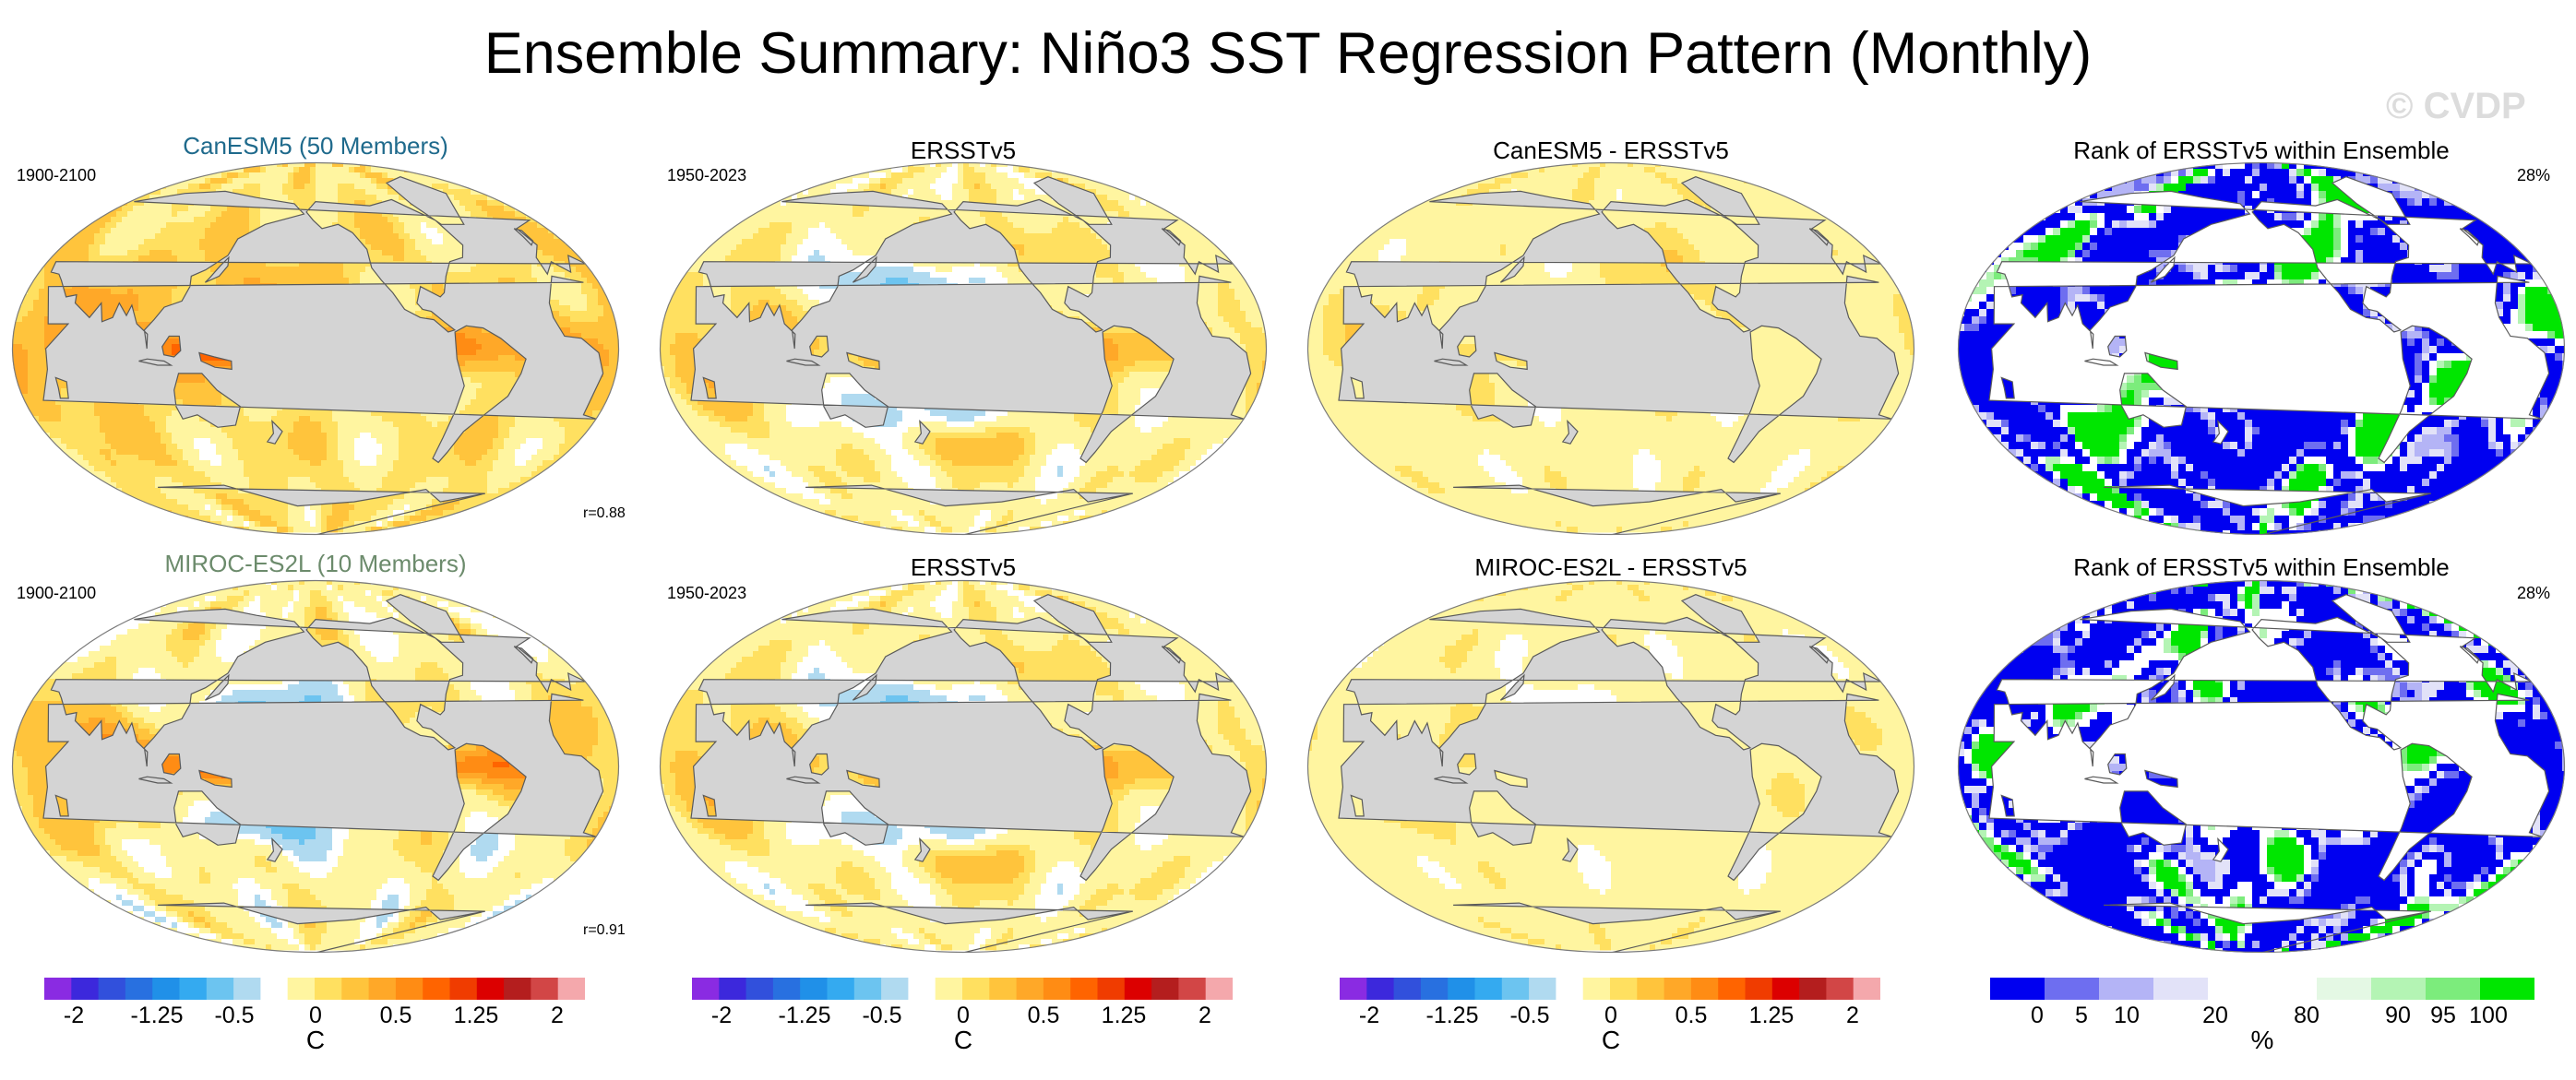 The height and width of the screenshot is (1080, 2576). What do you see at coordinates (1610, 1015) in the screenshot?
I see `cb3-label-0: 0` at bounding box center [1610, 1015].